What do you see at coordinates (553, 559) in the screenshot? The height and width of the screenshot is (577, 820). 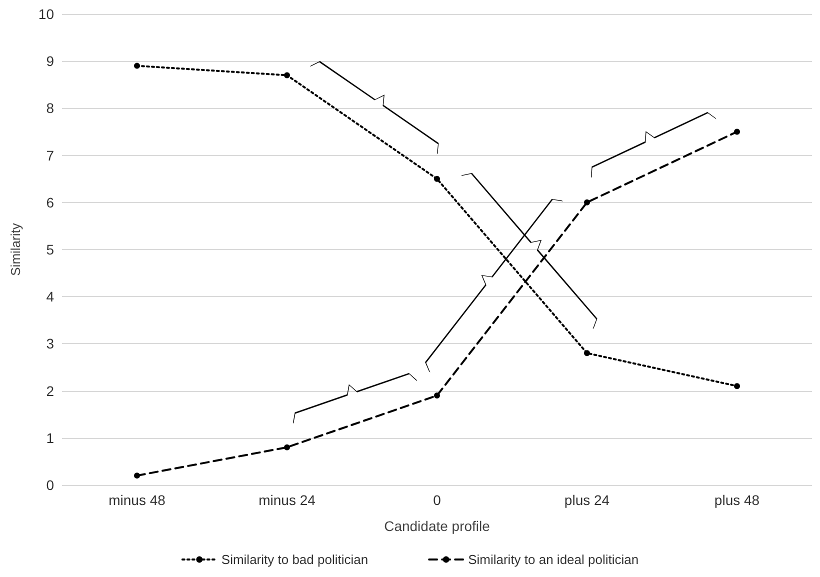 I see `legend-label: Similarity to an ideal politician` at bounding box center [553, 559].